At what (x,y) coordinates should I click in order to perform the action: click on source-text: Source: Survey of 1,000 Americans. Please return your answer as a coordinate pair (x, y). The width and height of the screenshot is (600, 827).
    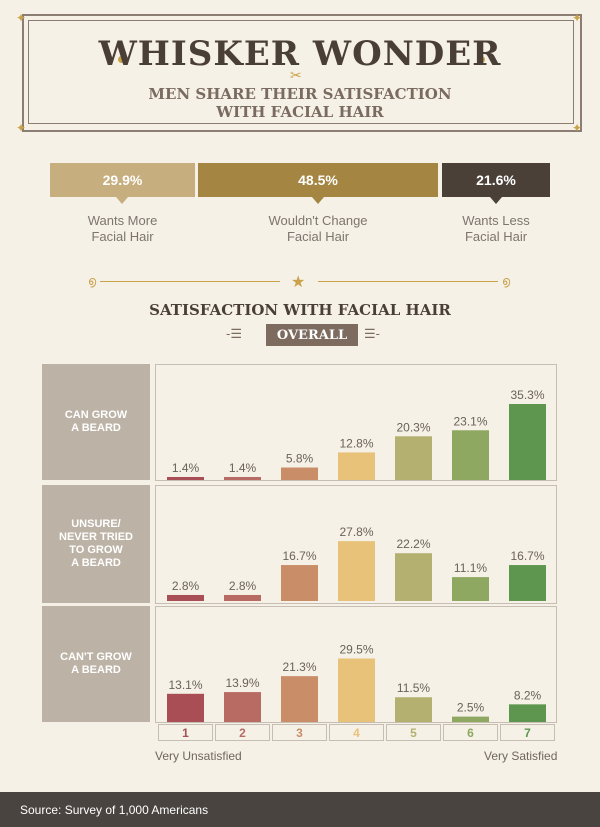
    Looking at the image, I should click on (114, 809).